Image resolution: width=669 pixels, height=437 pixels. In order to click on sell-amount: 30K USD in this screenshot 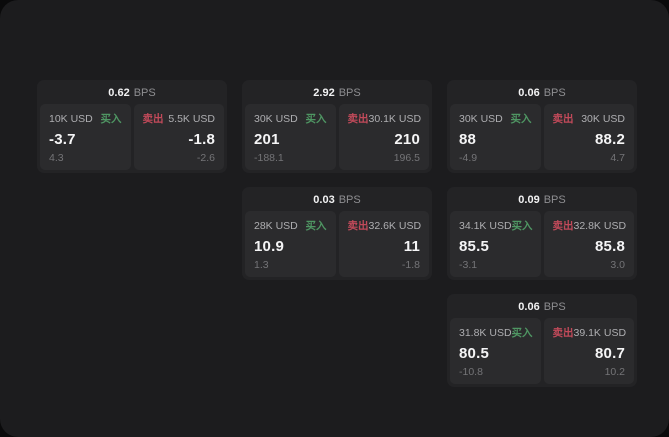, I will do `click(603, 118)`.